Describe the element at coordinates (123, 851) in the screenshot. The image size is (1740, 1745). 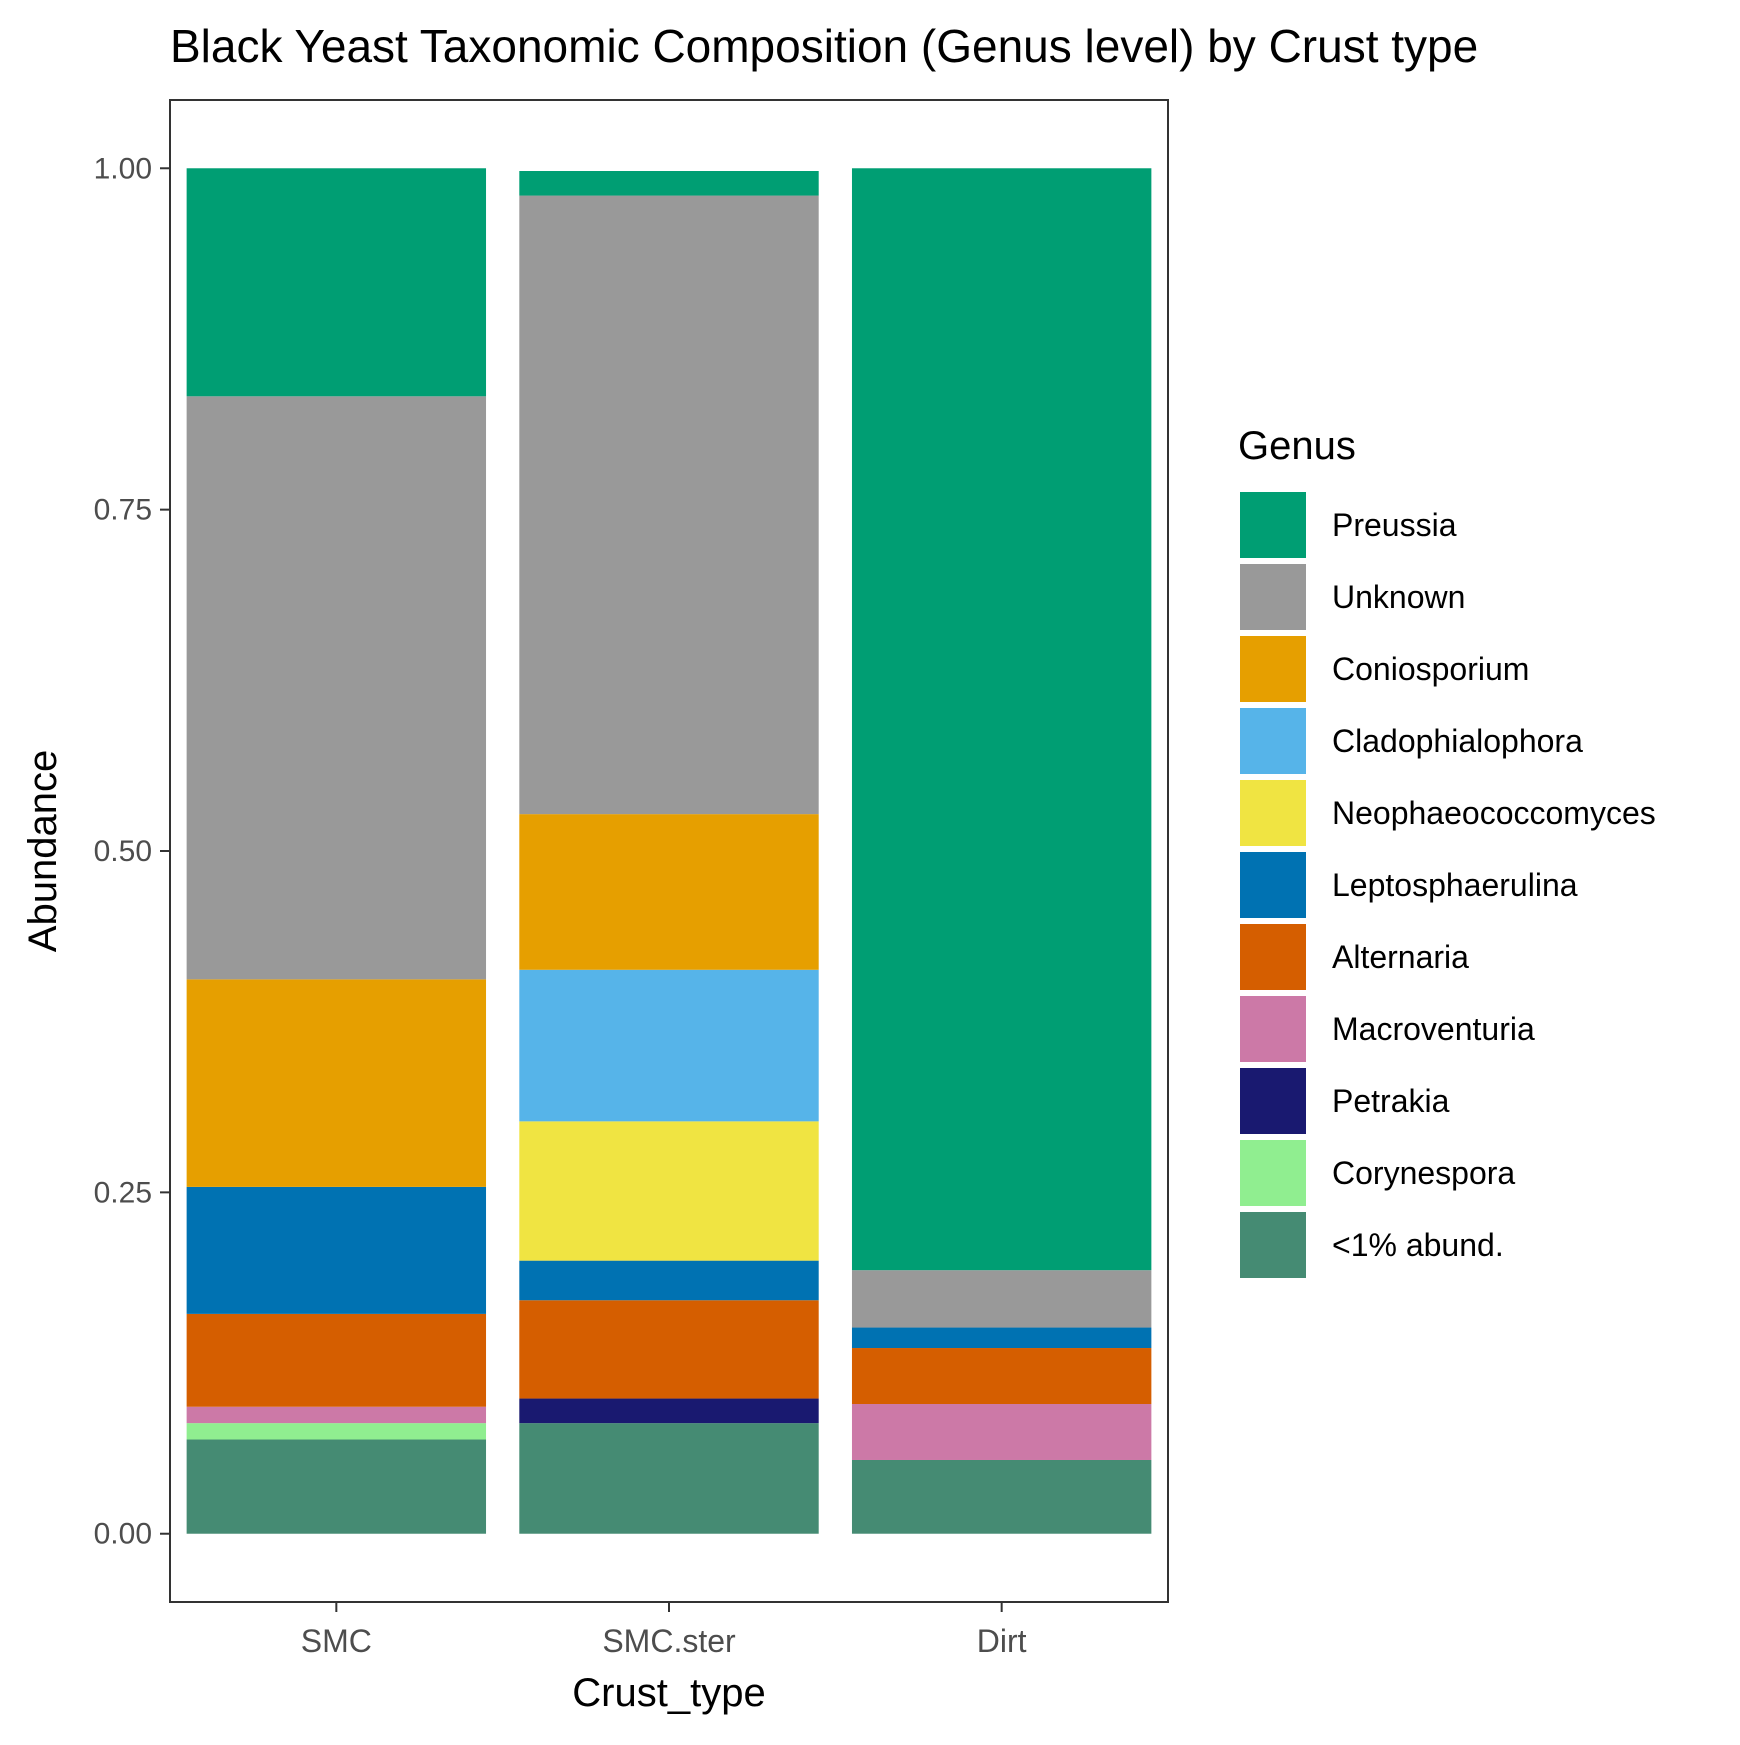
I see `y-tick-label: 0.50` at that location.